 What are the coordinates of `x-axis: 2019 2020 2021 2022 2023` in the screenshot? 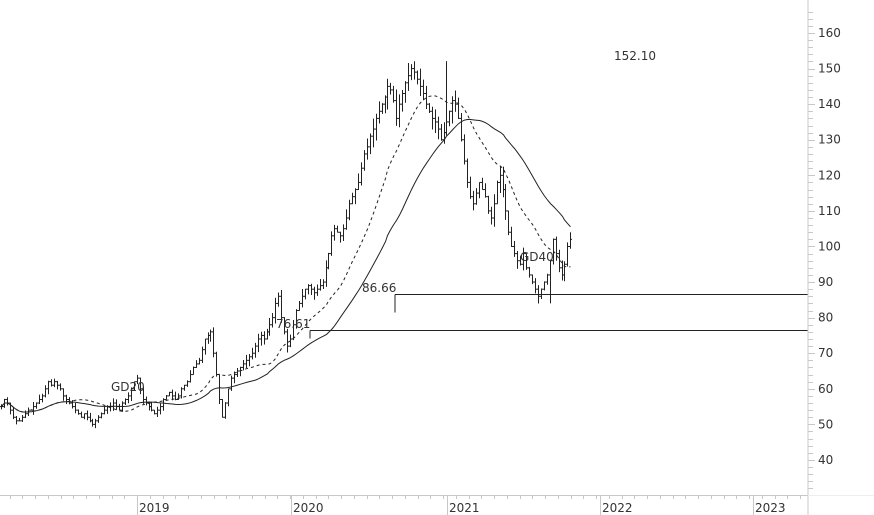 It's located at (437, 505).